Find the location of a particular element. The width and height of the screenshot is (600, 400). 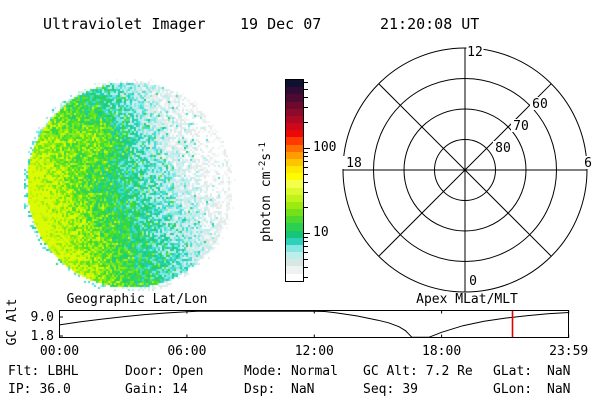

status-label: IP: is located at coordinates (20, 389).